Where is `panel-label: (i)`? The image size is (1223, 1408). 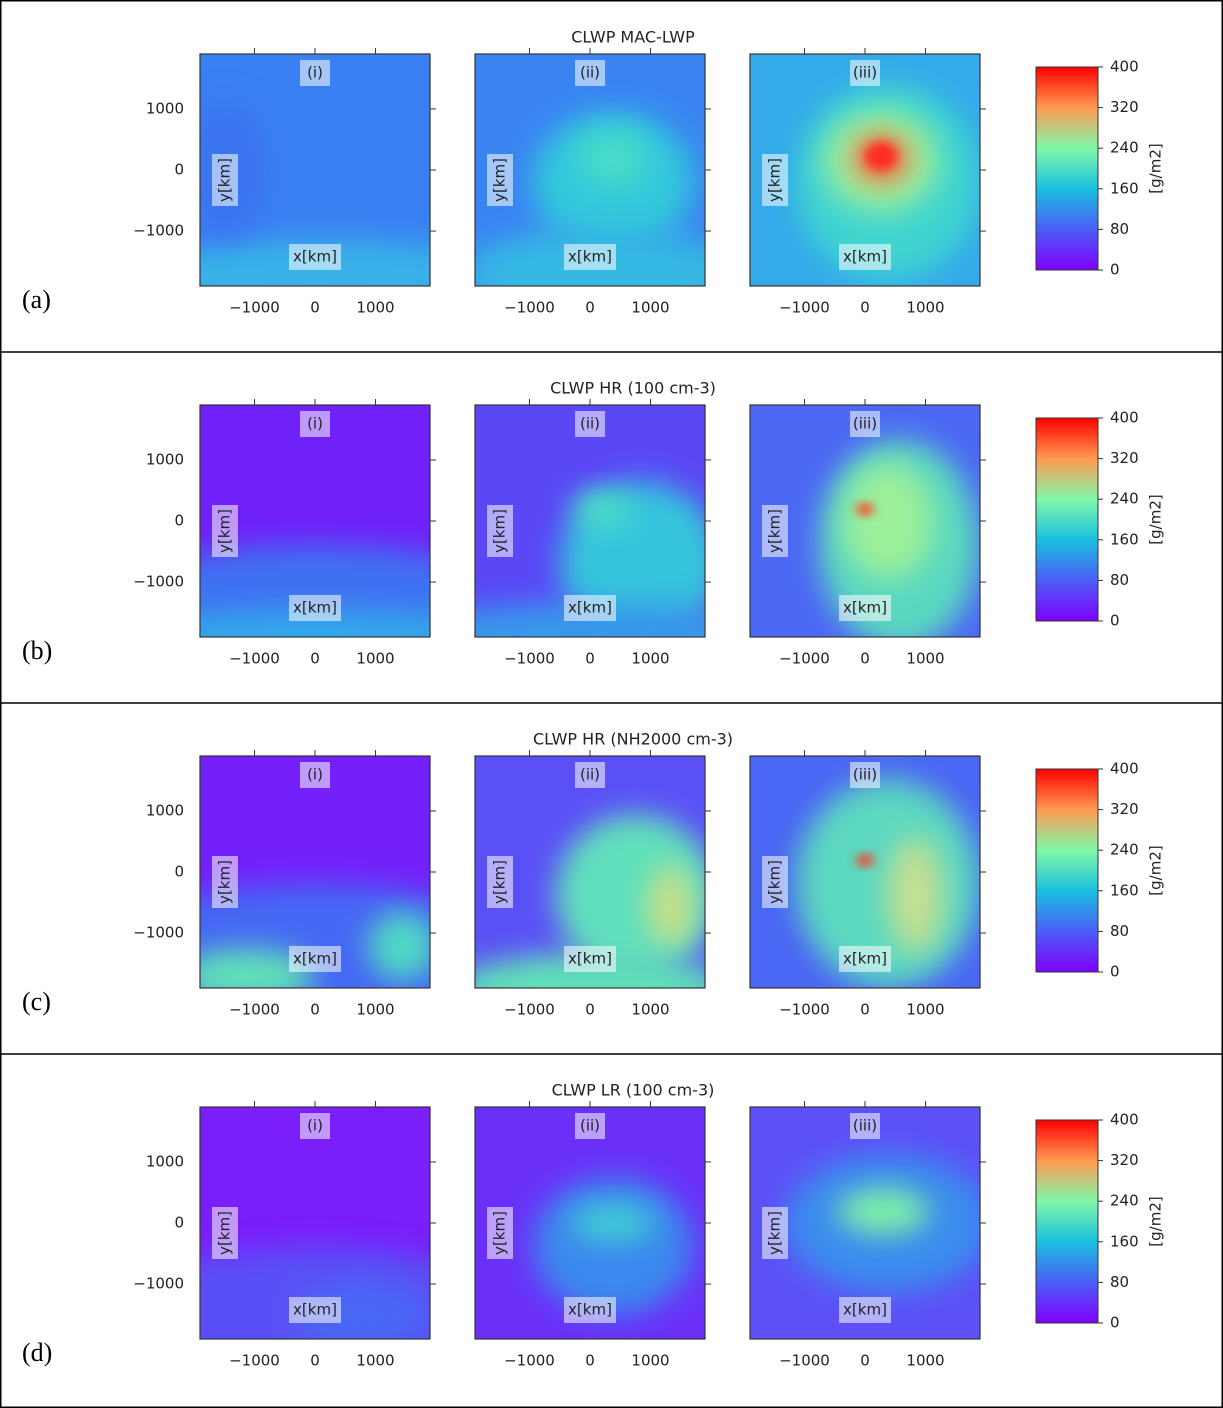 panel-label: (i) is located at coordinates (315, 73).